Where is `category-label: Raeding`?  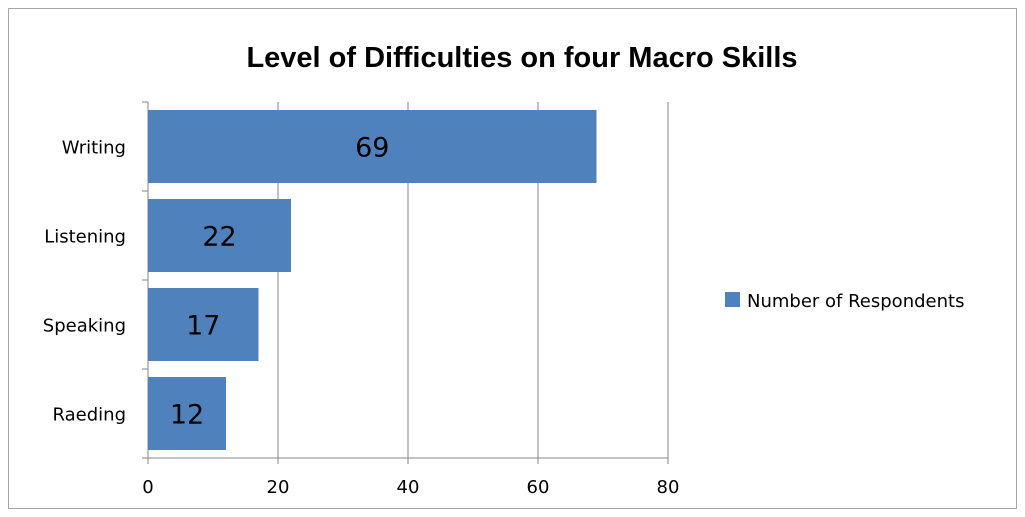
category-label: Raeding is located at coordinates (89, 415).